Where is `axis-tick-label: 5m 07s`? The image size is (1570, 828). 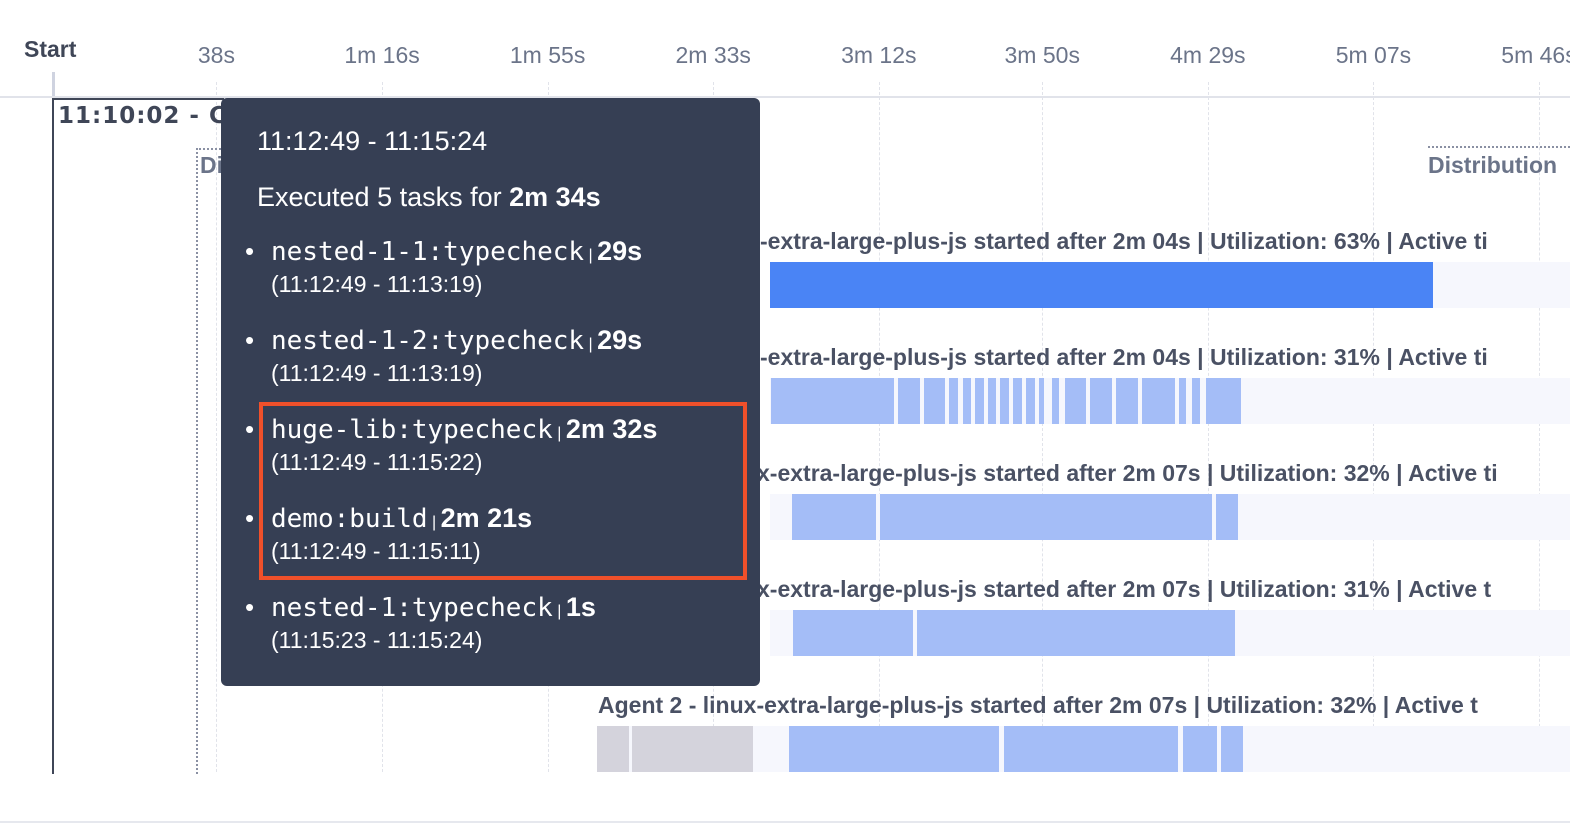
axis-tick-label: 5m 07s is located at coordinates (1373, 55).